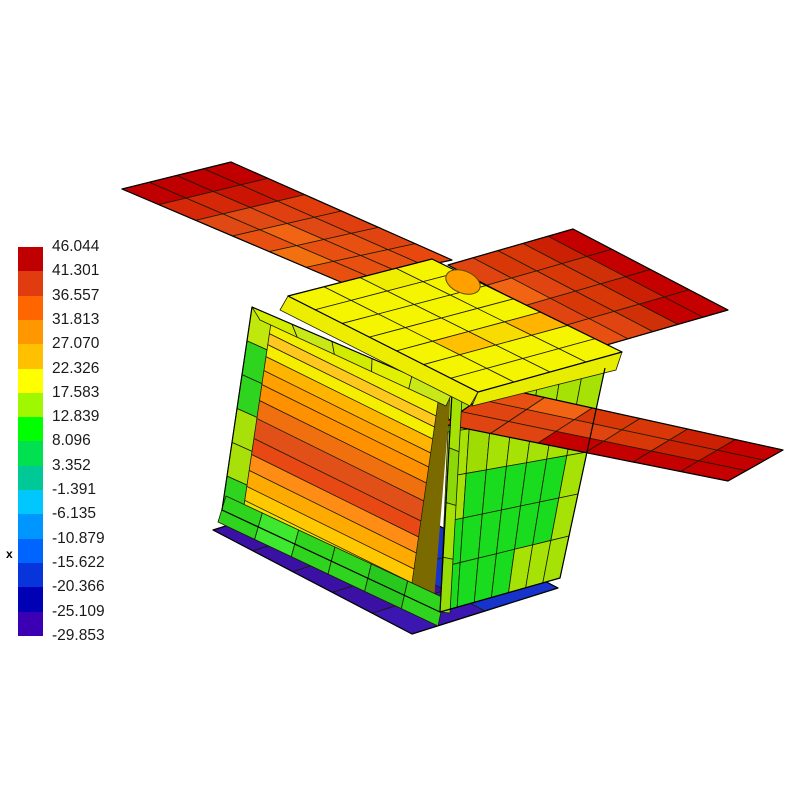  What do you see at coordinates (9, 554) in the screenshot?
I see `x-axis-label: x` at bounding box center [9, 554].